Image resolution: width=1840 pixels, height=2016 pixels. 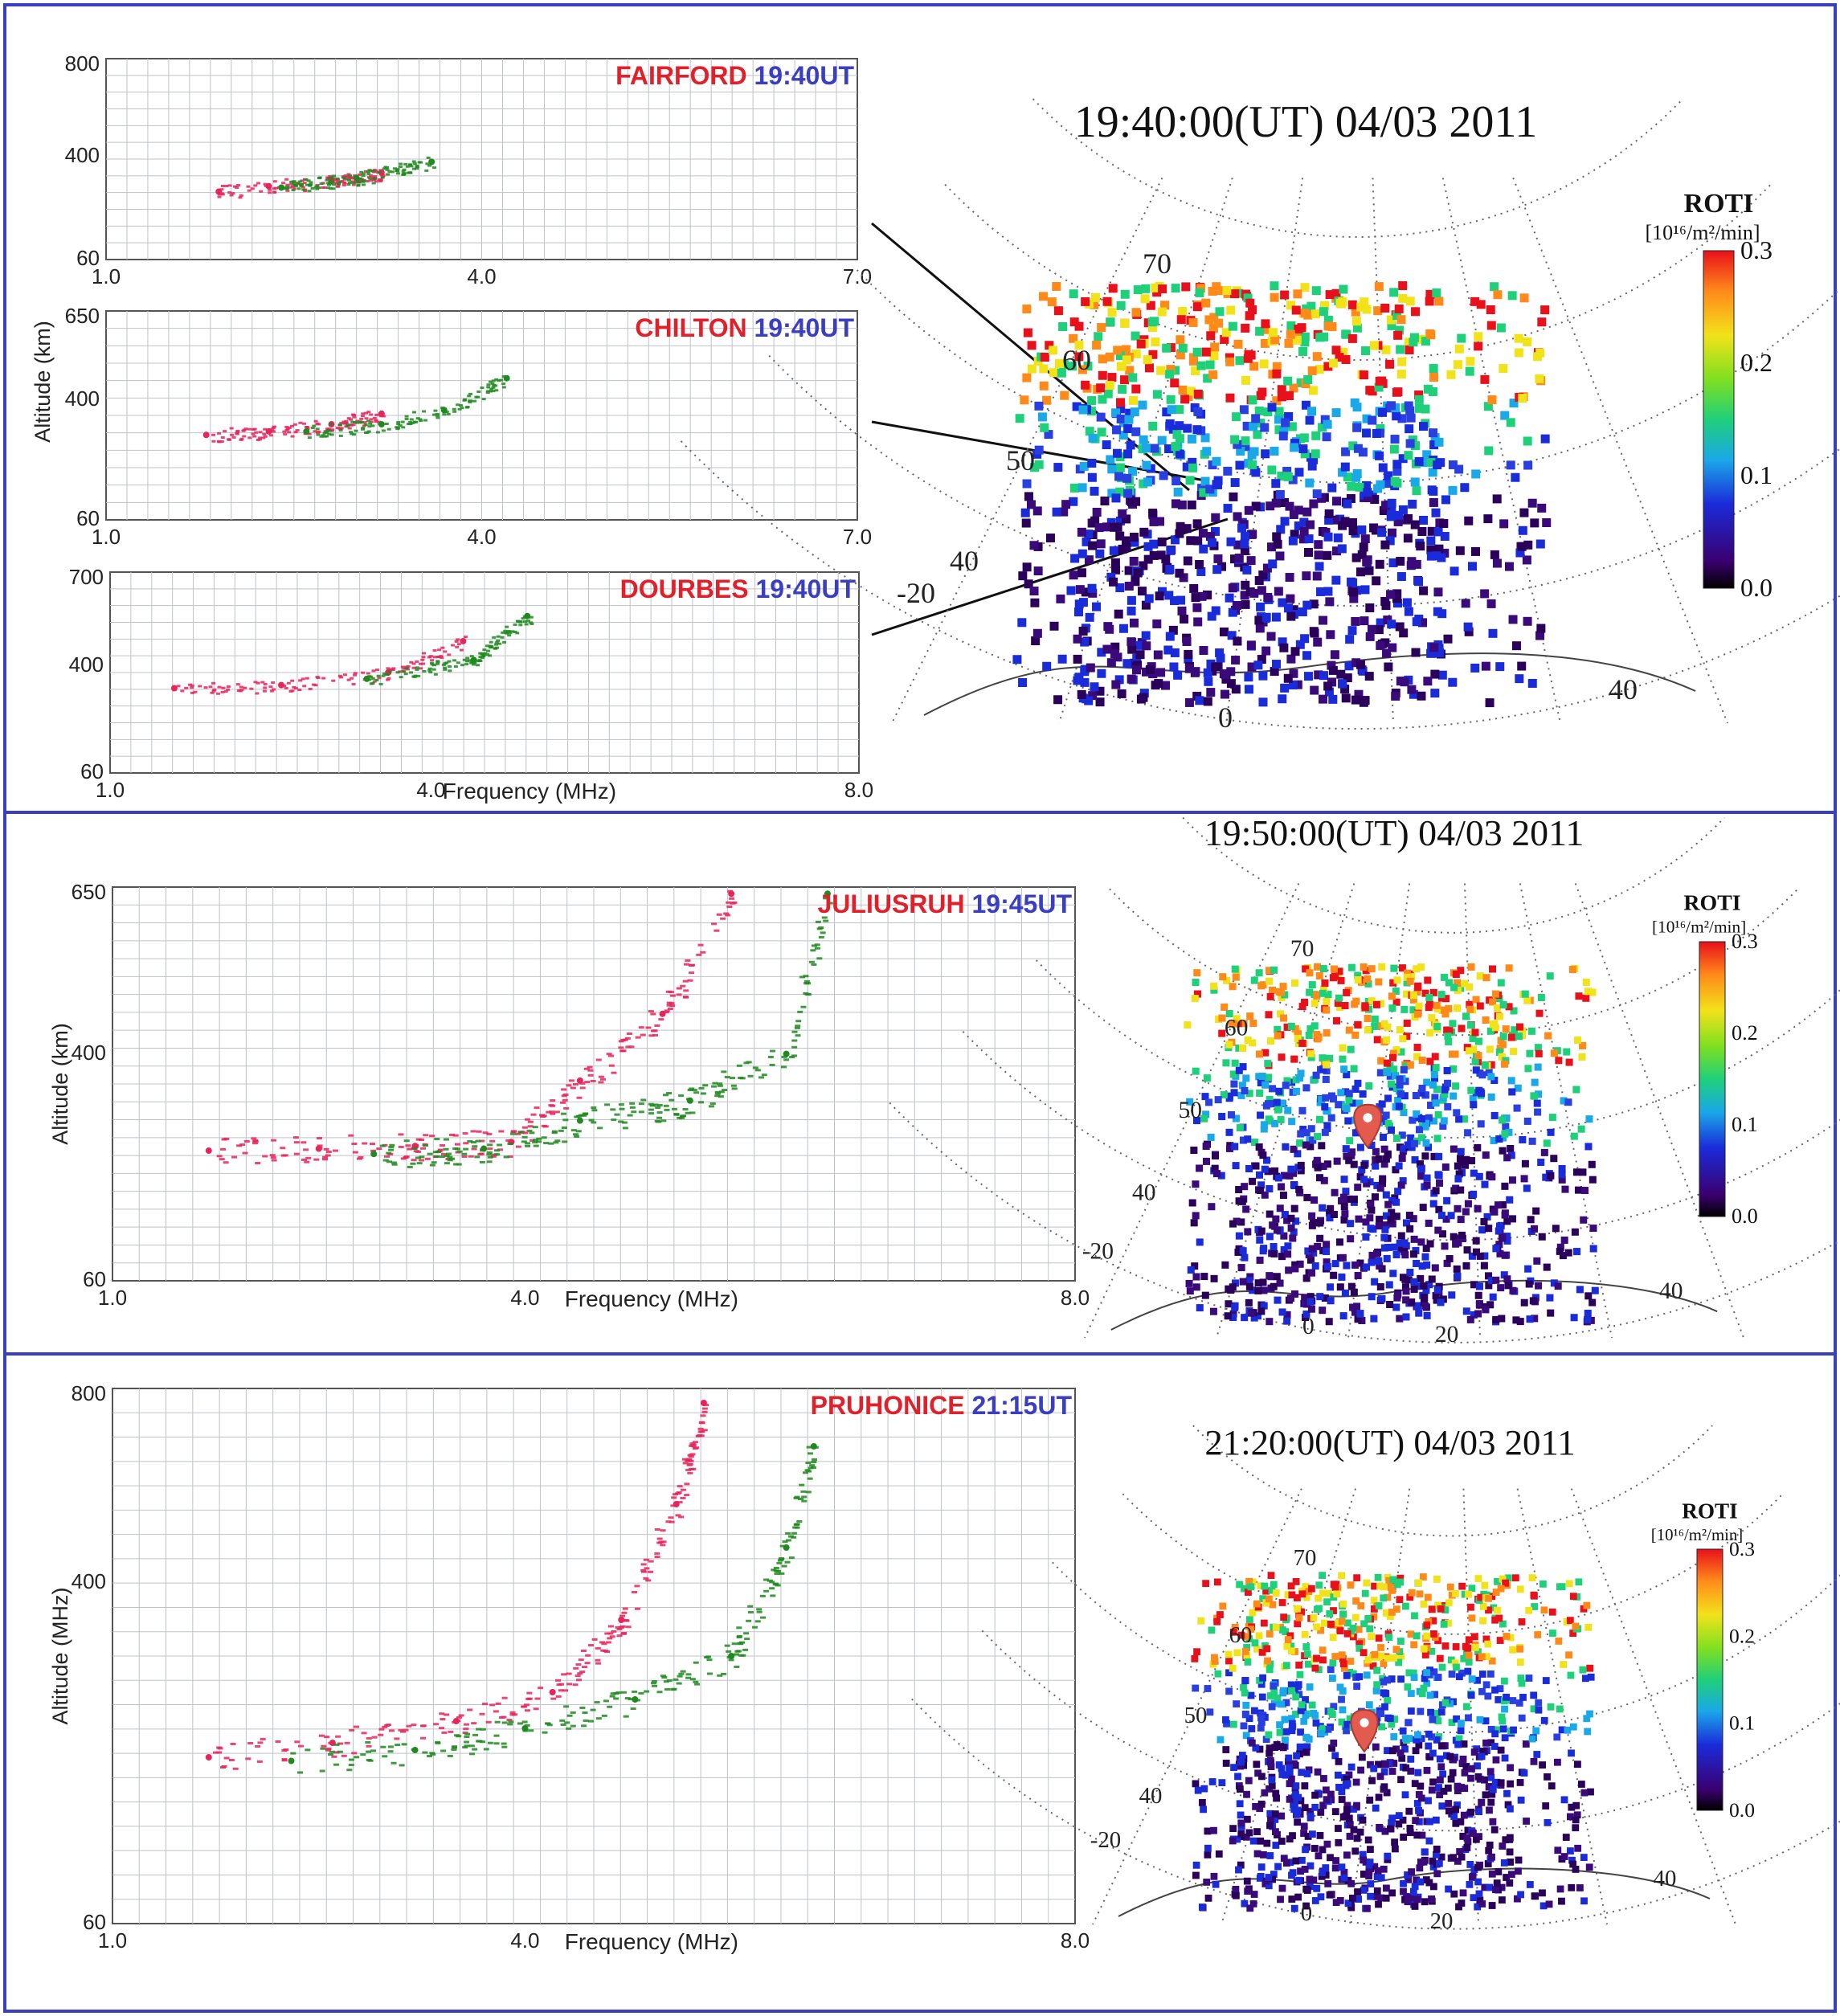 What do you see at coordinates (88, 258) in the screenshot?
I see `y-tick-label: 60` at bounding box center [88, 258].